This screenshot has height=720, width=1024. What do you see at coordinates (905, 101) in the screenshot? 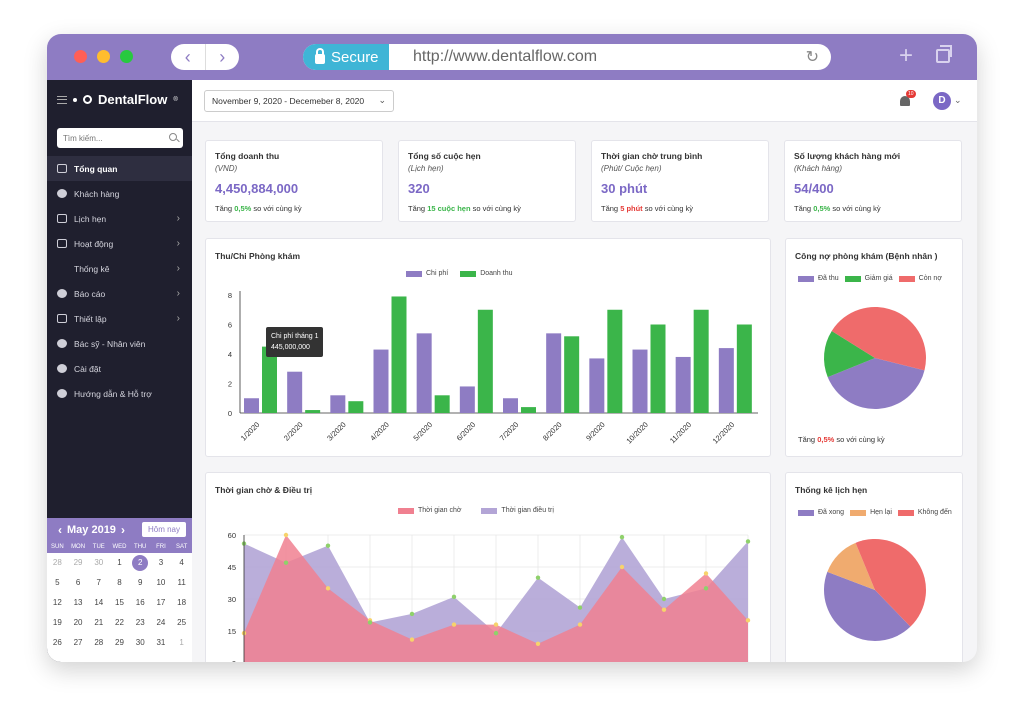
I see `bell-icon` at bounding box center [905, 101].